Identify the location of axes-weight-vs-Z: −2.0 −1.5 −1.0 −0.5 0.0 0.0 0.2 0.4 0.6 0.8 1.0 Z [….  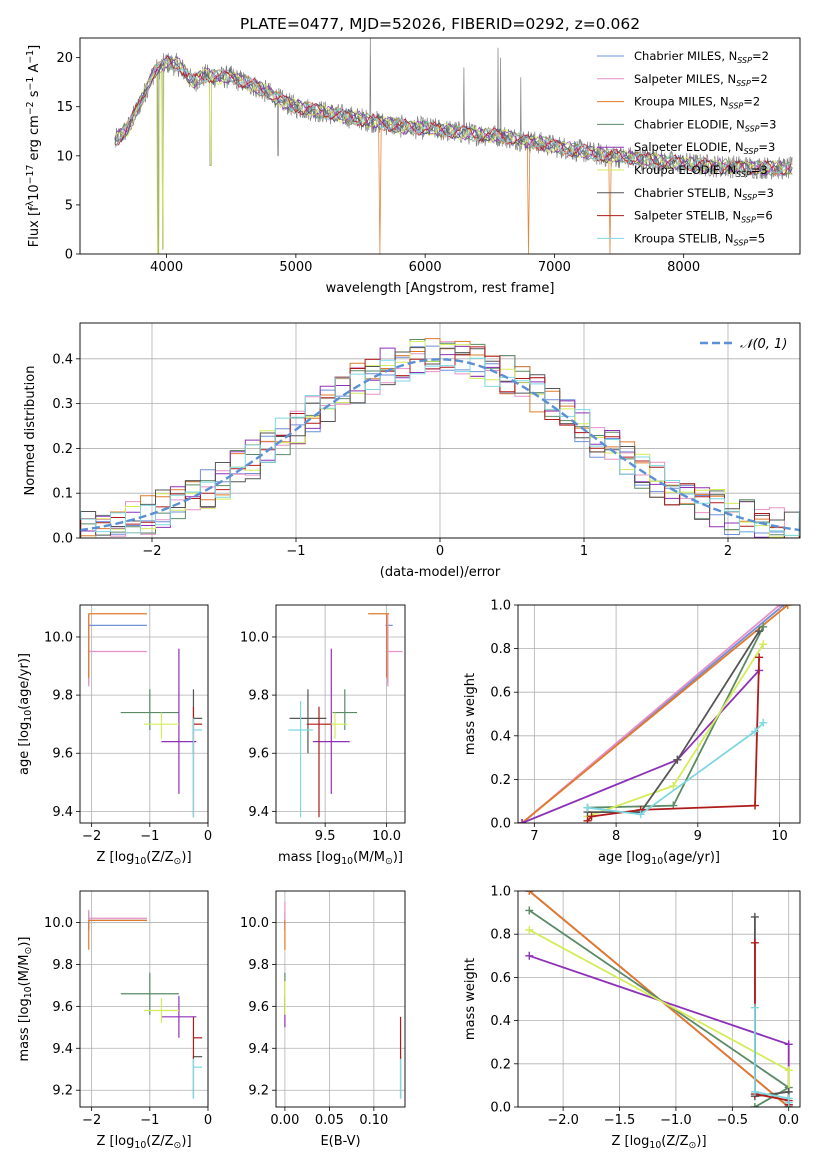
(632, 1018).